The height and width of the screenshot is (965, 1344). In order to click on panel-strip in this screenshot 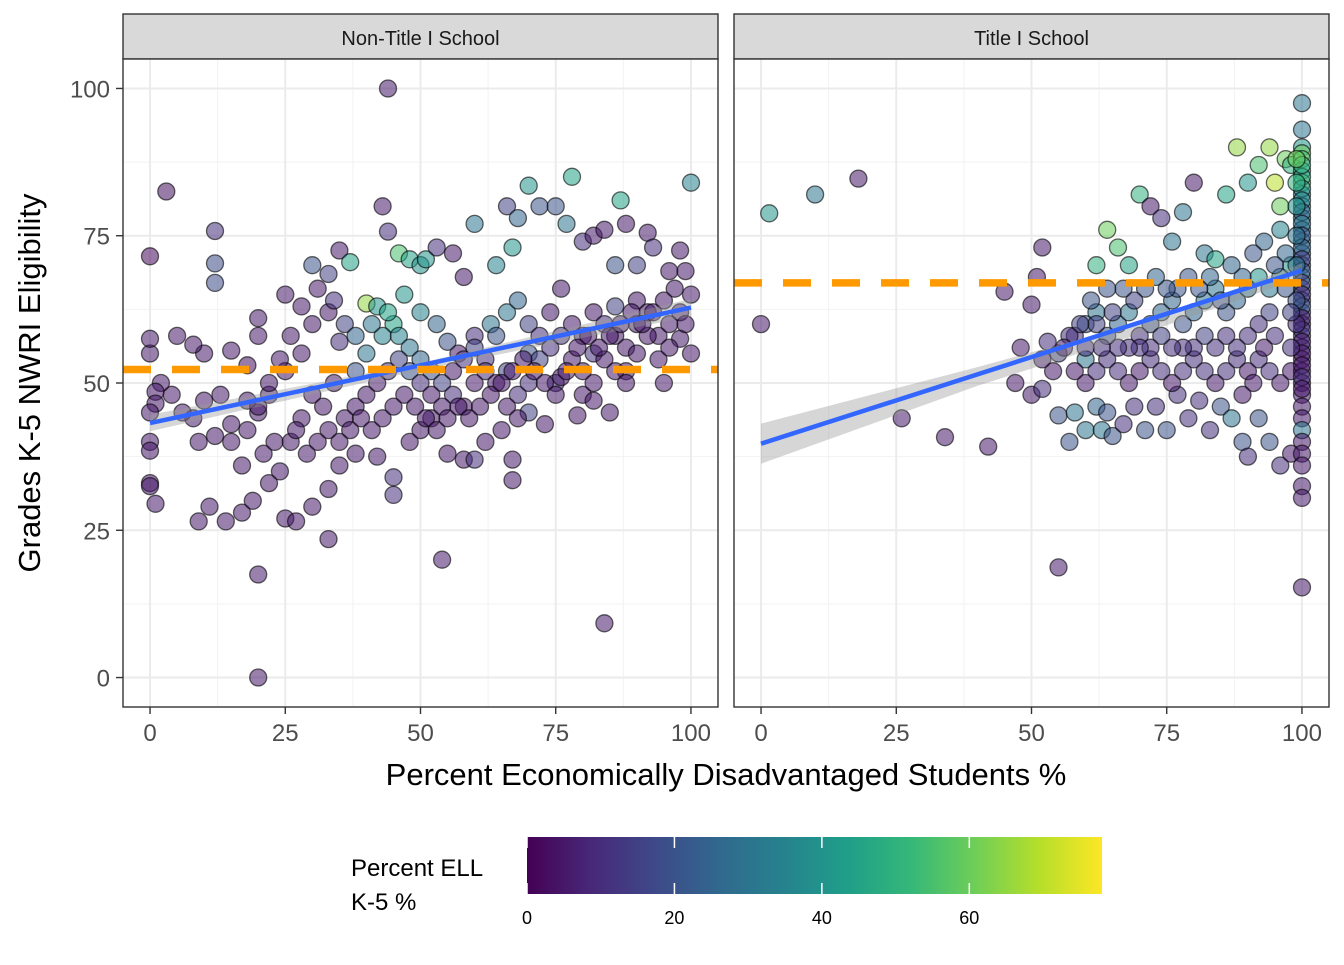, I will do `click(420, 36)`.